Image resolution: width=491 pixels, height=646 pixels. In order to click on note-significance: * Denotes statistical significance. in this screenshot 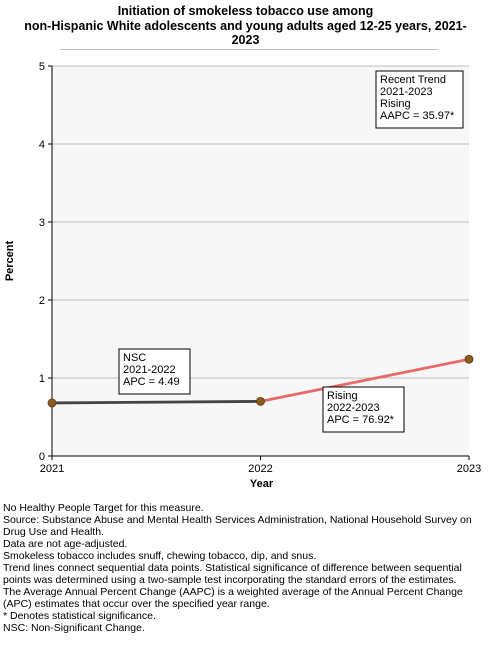, I will do `click(79, 616)`.